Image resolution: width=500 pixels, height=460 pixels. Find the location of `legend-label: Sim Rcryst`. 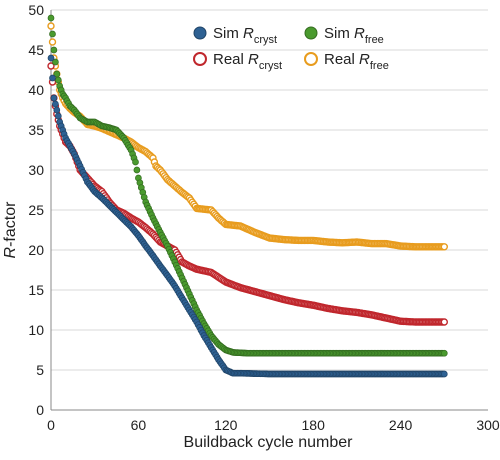

legend-label: Sim Rcryst is located at coordinates (245, 35).